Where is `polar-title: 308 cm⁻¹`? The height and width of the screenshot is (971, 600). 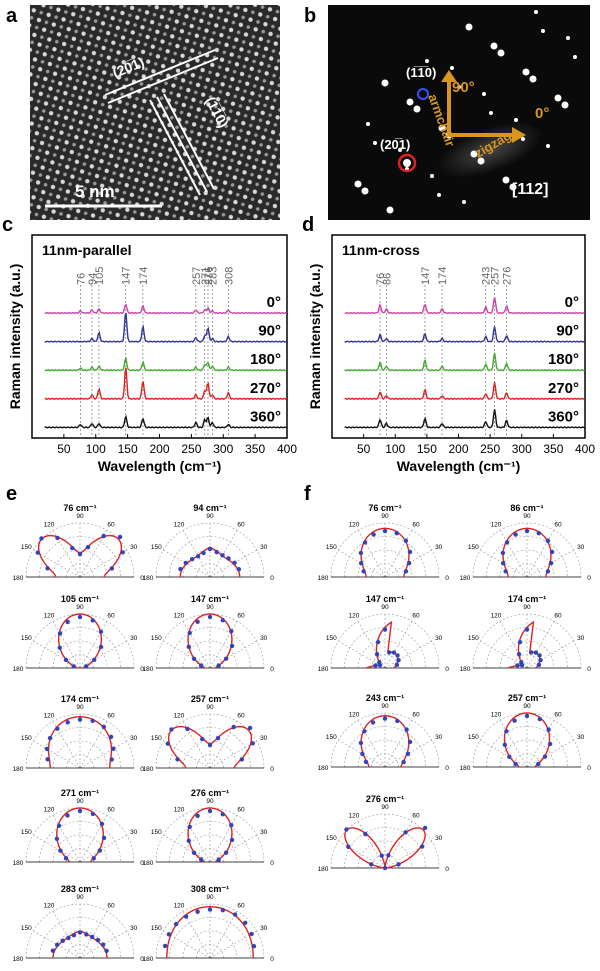
polar-title: 308 cm⁻¹ is located at coordinates (210, 889).